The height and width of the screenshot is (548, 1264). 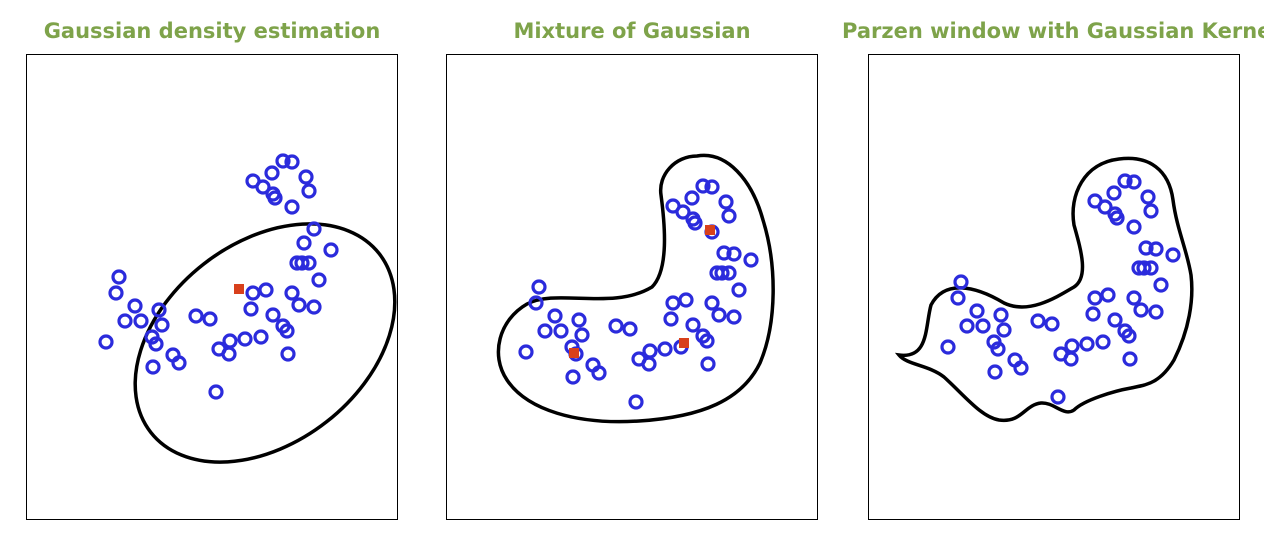 I want to click on gaussian-density-plot, so click(x=247, y=308).